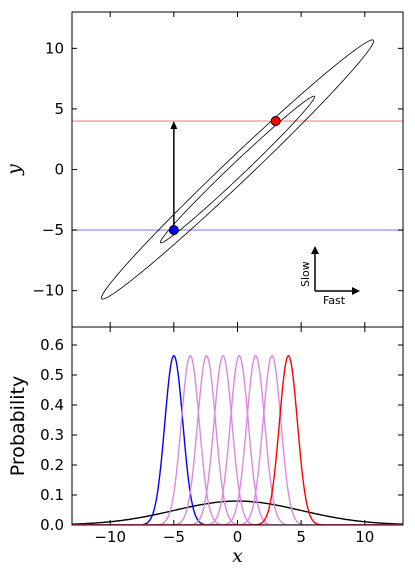 The height and width of the screenshot is (575, 415). Describe the element at coordinates (110, 537) in the screenshot. I see `bot-xtick-label-0: −10` at that location.